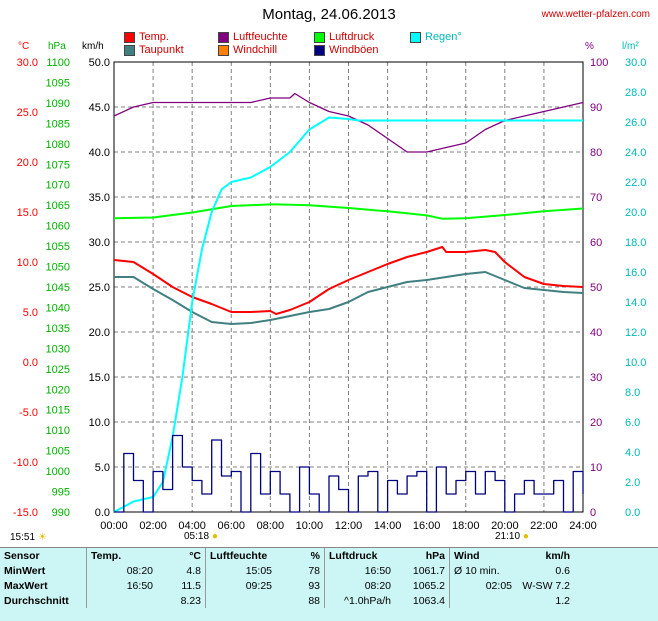 The width and height of the screenshot is (658, 621). What do you see at coordinates (427, 526) in the screenshot?
I see `x-tick-label: 16:00` at bounding box center [427, 526].